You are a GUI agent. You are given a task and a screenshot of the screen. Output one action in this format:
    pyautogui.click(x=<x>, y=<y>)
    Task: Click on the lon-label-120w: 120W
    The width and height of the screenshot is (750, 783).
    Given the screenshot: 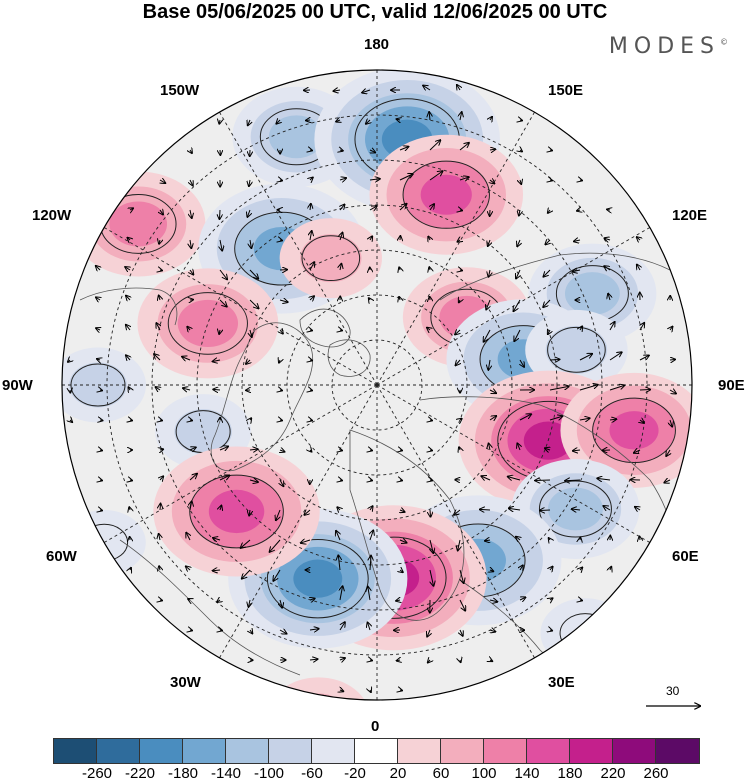 What is the action you would take?
    pyautogui.click(x=52, y=215)
    